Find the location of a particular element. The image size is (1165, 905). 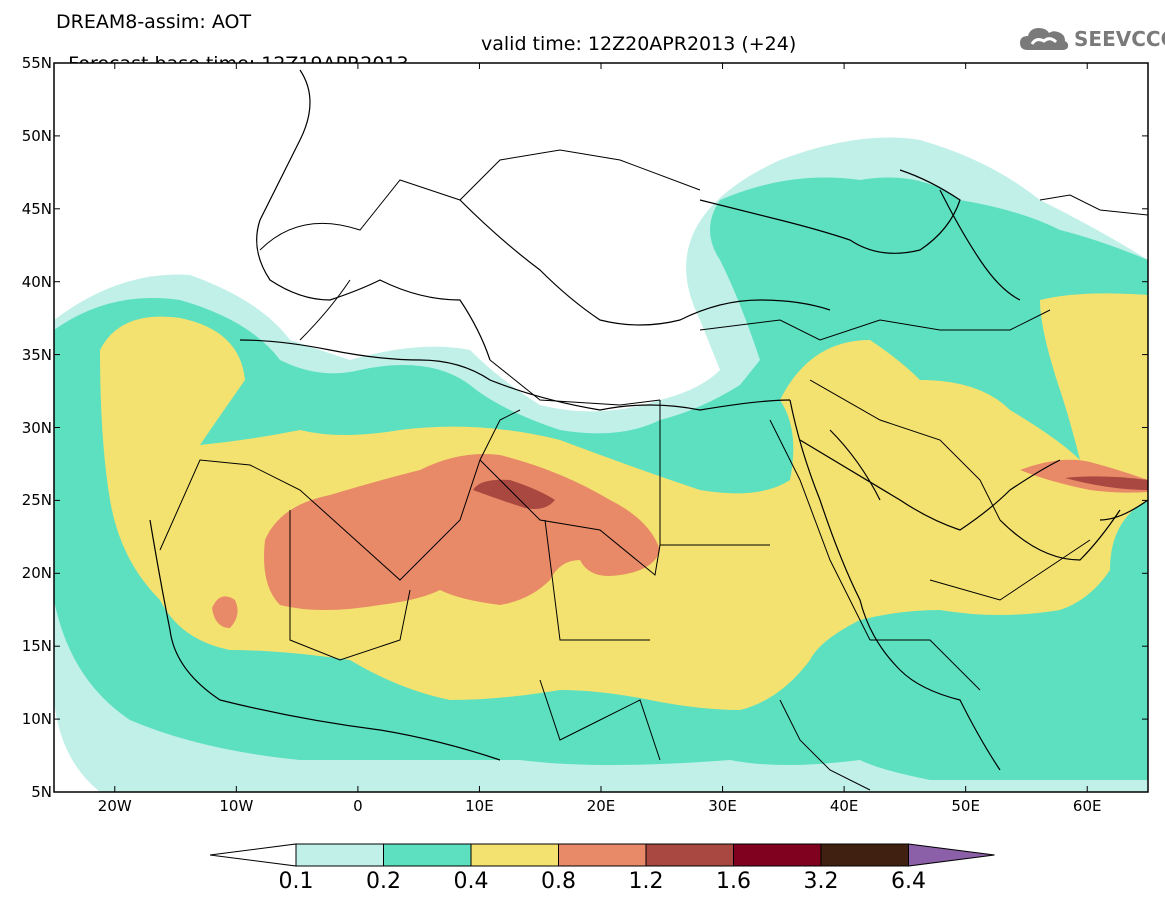

lat-label: 50N is located at coordinates (36, 135).